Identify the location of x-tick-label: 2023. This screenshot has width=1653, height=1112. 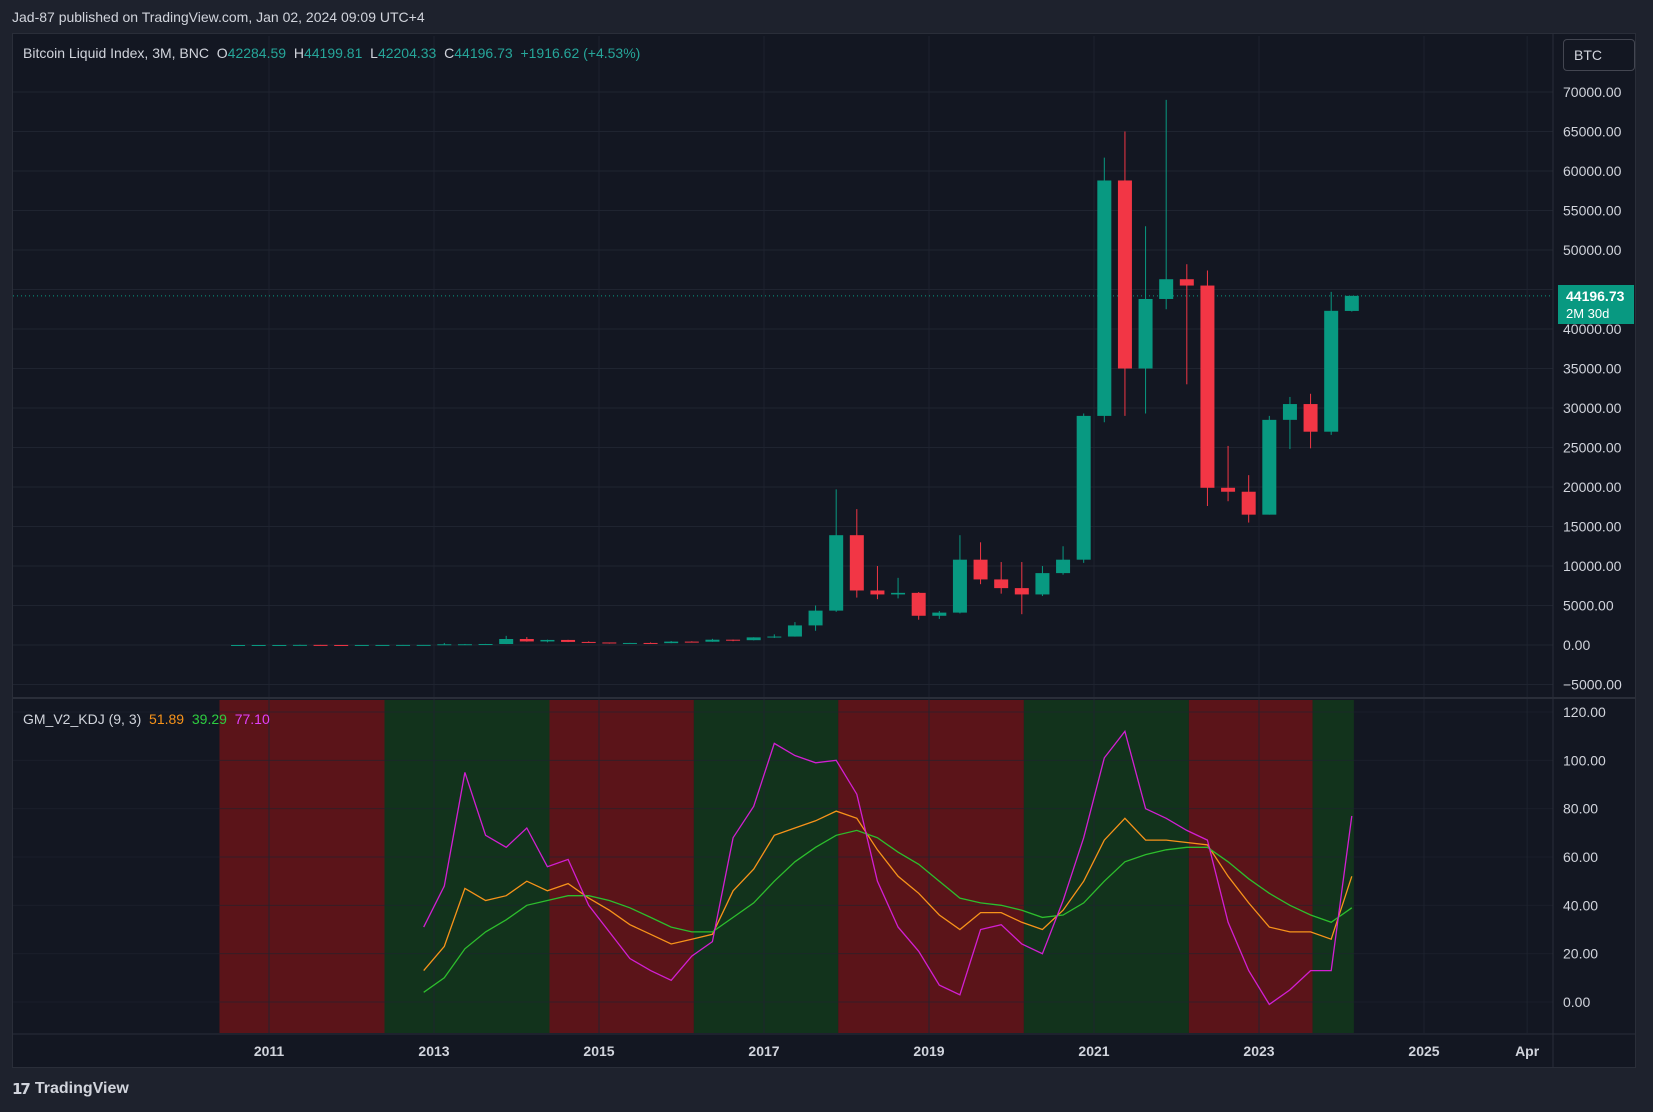
(1258, 1051).